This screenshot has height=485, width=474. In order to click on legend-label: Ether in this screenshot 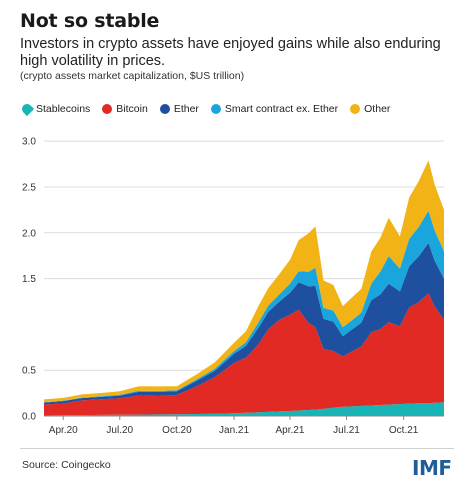, I will do `click(186, 109)`.